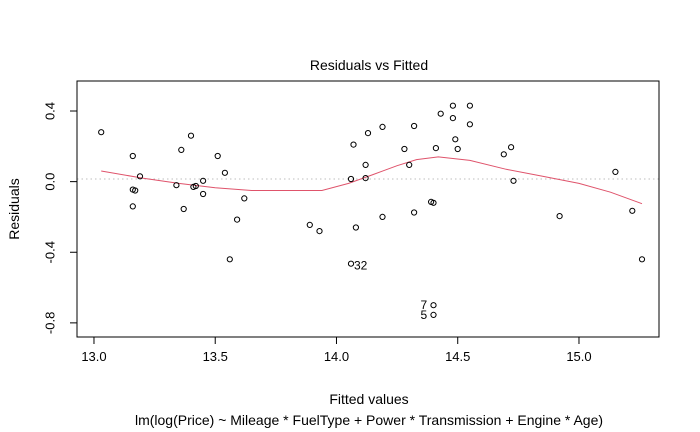  I want to click on y-axis: -0.8 -0.4 0.0 0.4, so click(60, 218).